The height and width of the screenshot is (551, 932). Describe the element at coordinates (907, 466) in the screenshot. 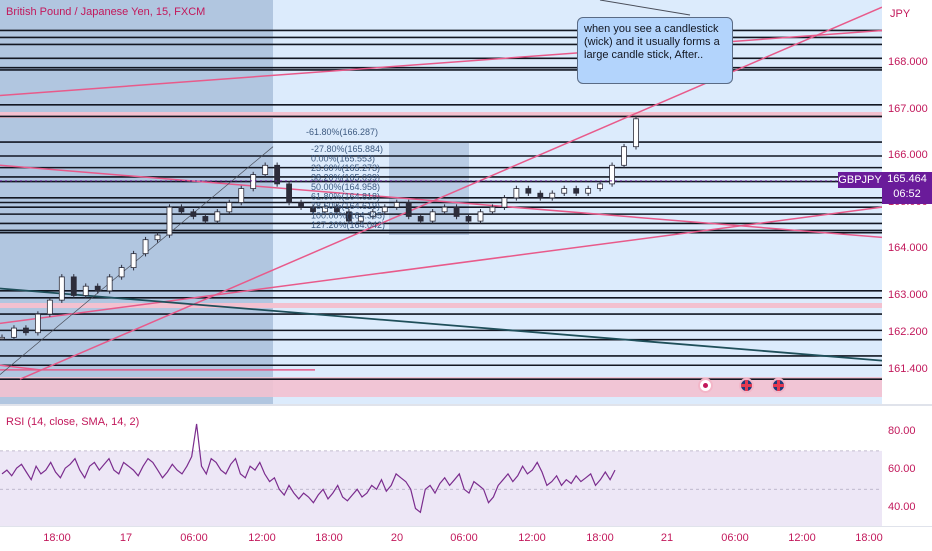

I see `rsi-axis: 80.00 60.00 40.00` at that location.